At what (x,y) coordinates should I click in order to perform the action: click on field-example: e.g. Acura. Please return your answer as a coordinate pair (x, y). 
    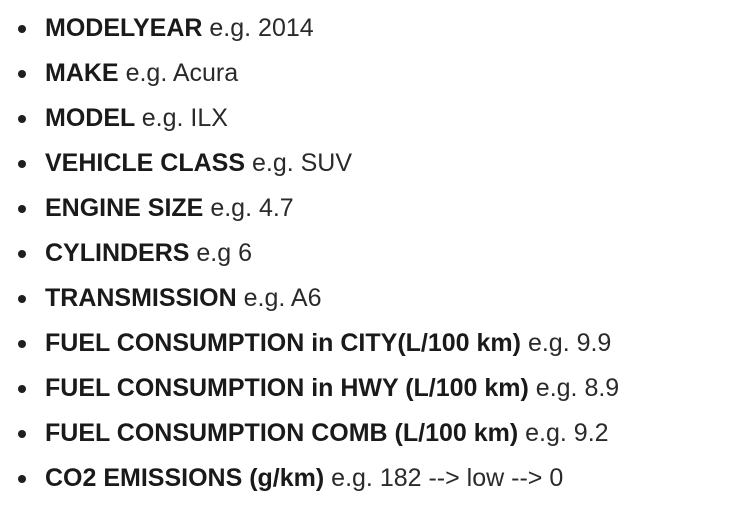
    Looking at the image, I should click on (182, 73).